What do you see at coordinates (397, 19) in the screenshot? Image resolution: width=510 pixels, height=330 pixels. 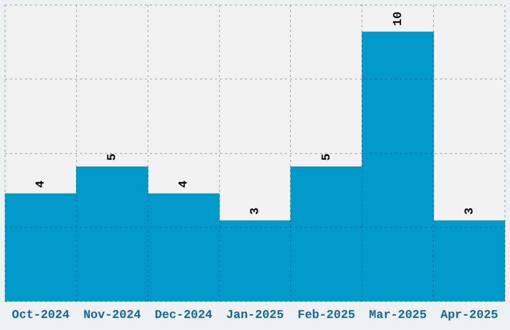 I see `data-label: 10` at bounding box center [397, 19].